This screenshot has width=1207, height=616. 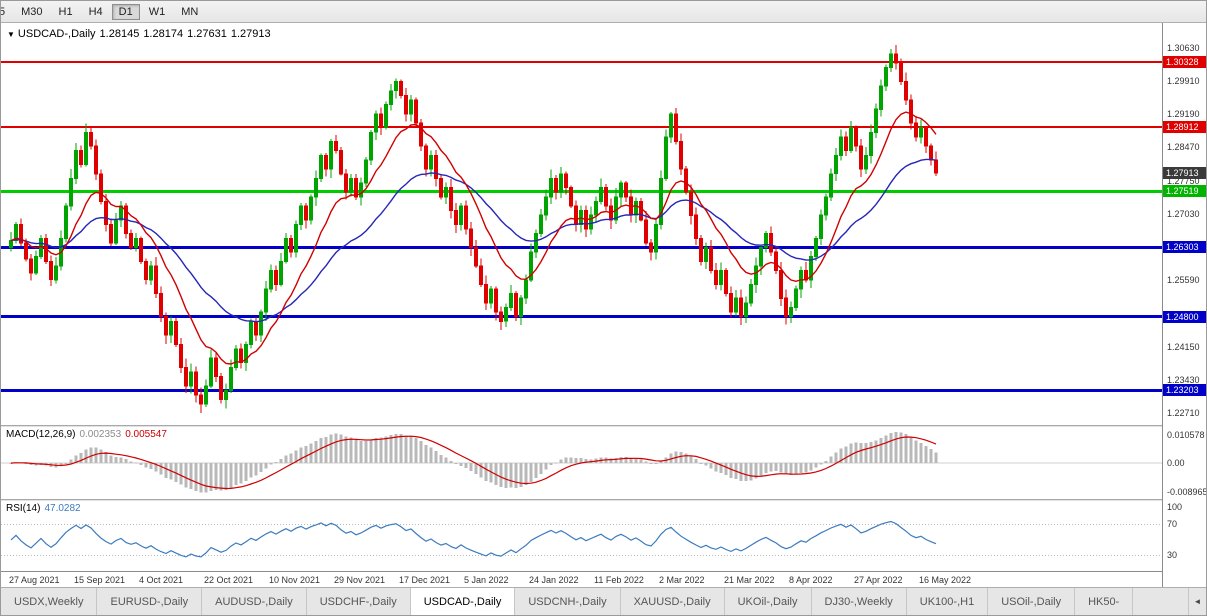 I want to click on time-axis-label: 21 Mar 2022, so click(x=749, y=580).